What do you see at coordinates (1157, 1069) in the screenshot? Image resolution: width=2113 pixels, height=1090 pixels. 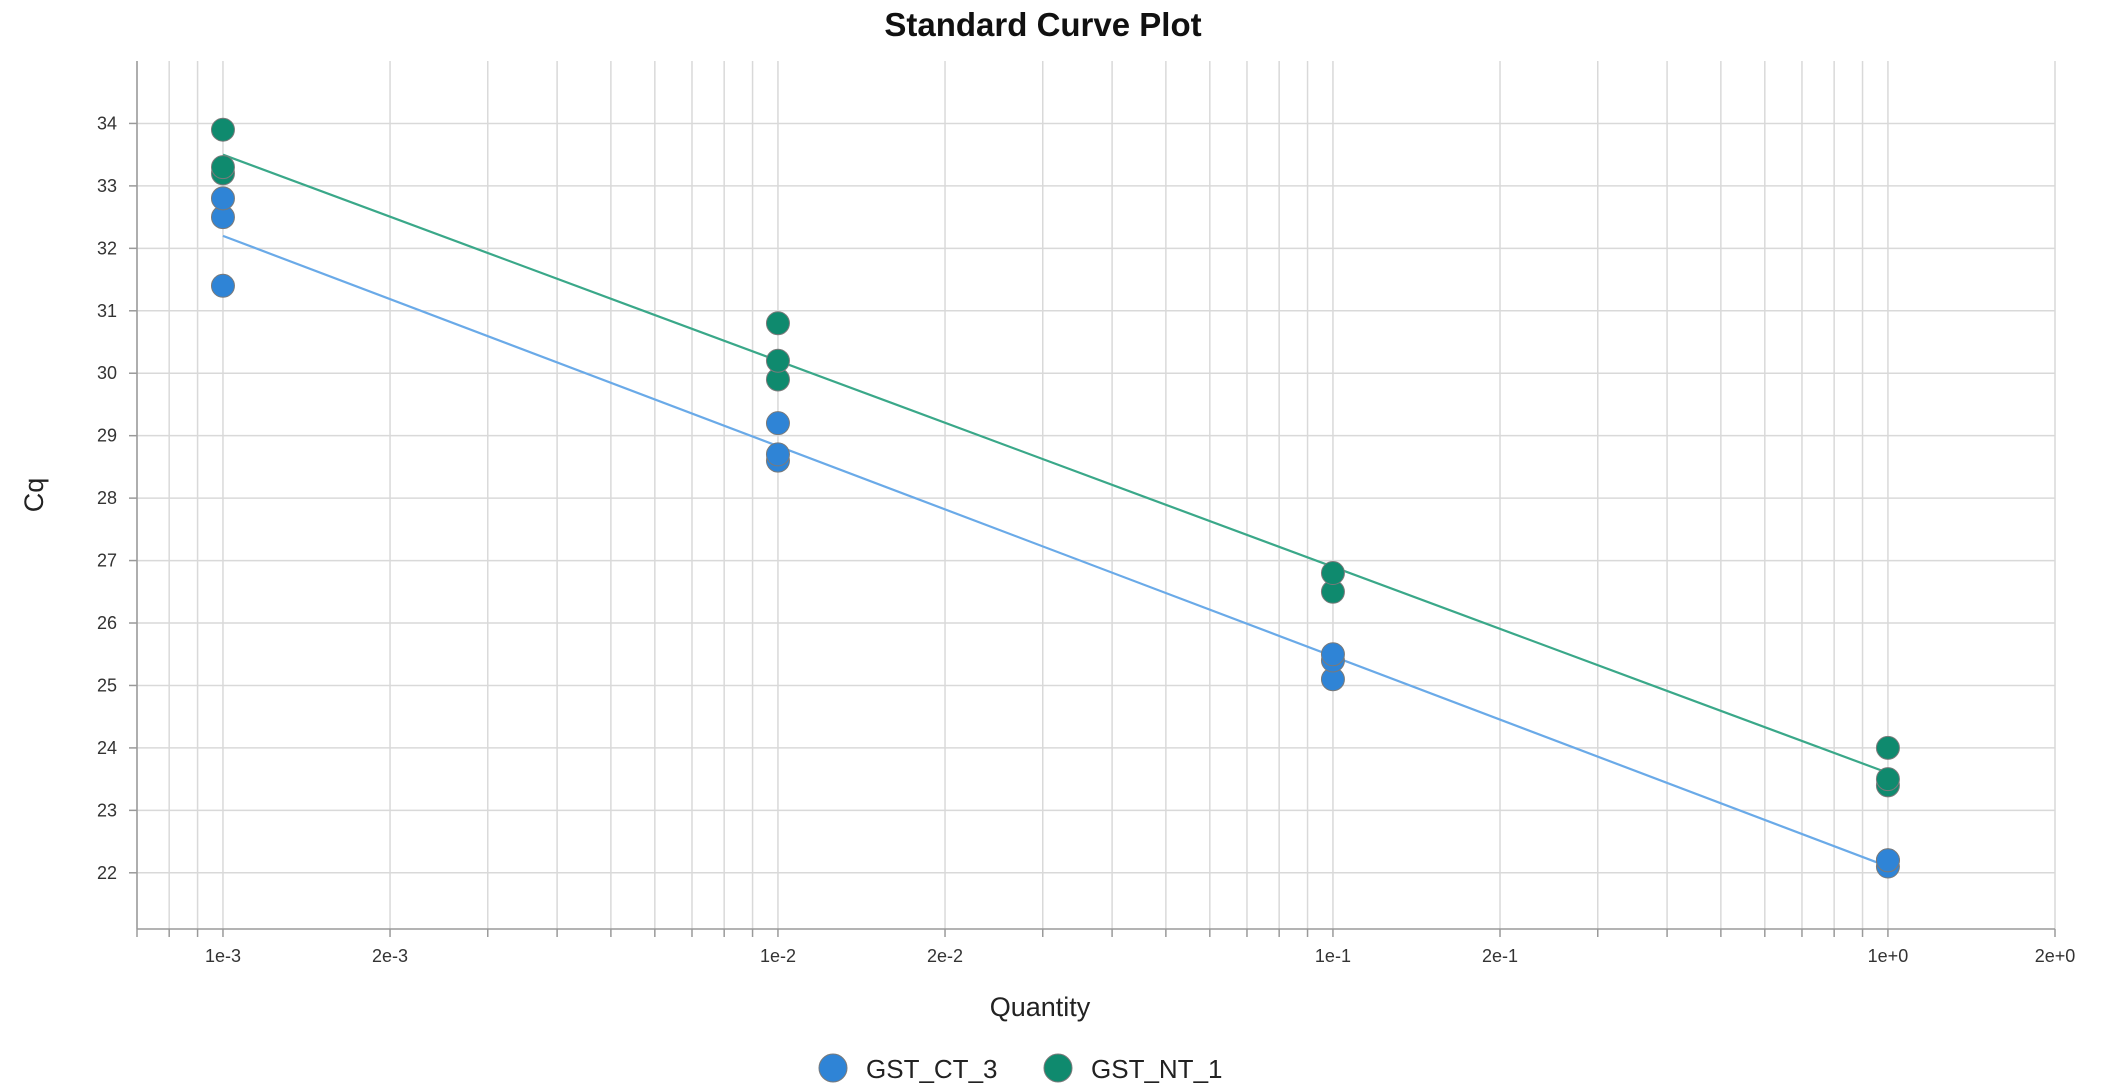 I see `legend-label-gst-nt-1: GST_NT_1` at bounding box center [1157, 1069].